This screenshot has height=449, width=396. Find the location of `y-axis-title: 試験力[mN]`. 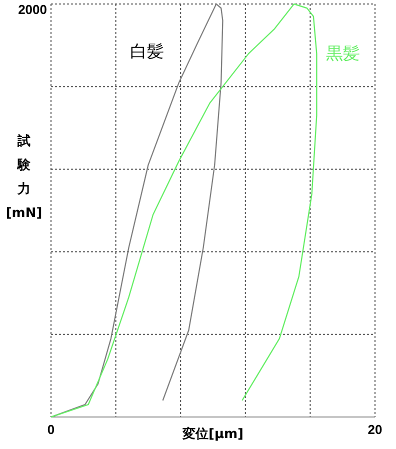

y-axis-title: 試験力[mN] is located at coordinates (24, 178).